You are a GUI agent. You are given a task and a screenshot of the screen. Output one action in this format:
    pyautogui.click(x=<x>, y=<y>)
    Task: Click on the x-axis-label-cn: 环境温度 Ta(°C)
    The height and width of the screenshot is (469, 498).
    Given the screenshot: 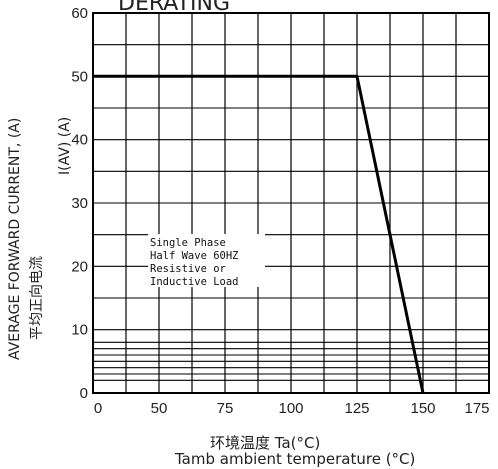 What is the action you would take?
    pyautogui.click(x=265, y=443)
    